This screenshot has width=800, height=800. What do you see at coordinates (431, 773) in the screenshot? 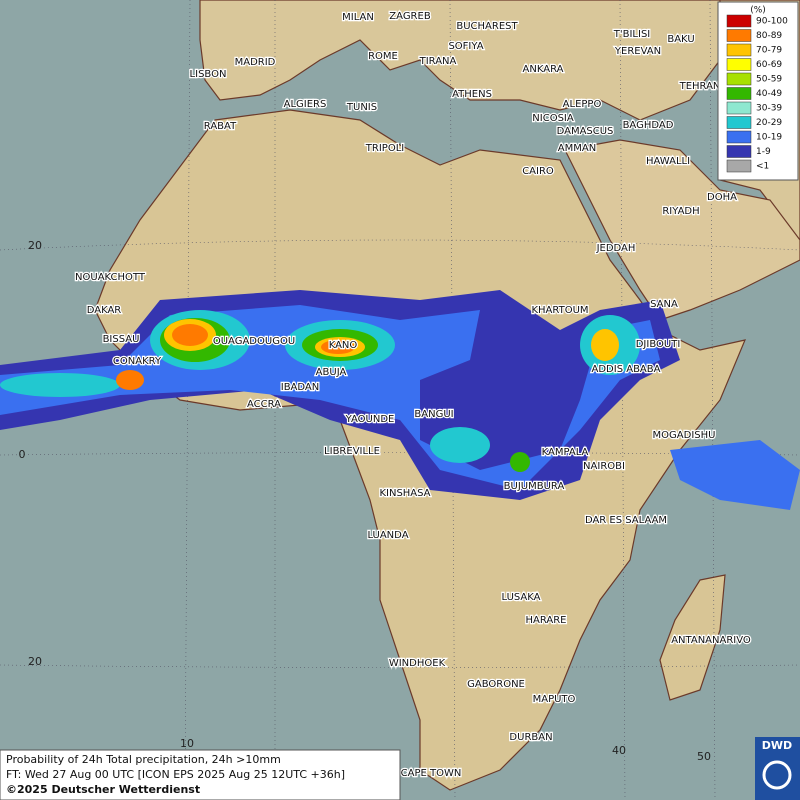
I see `city-label: CAPE TOWN` at bounding box center [431, 773].